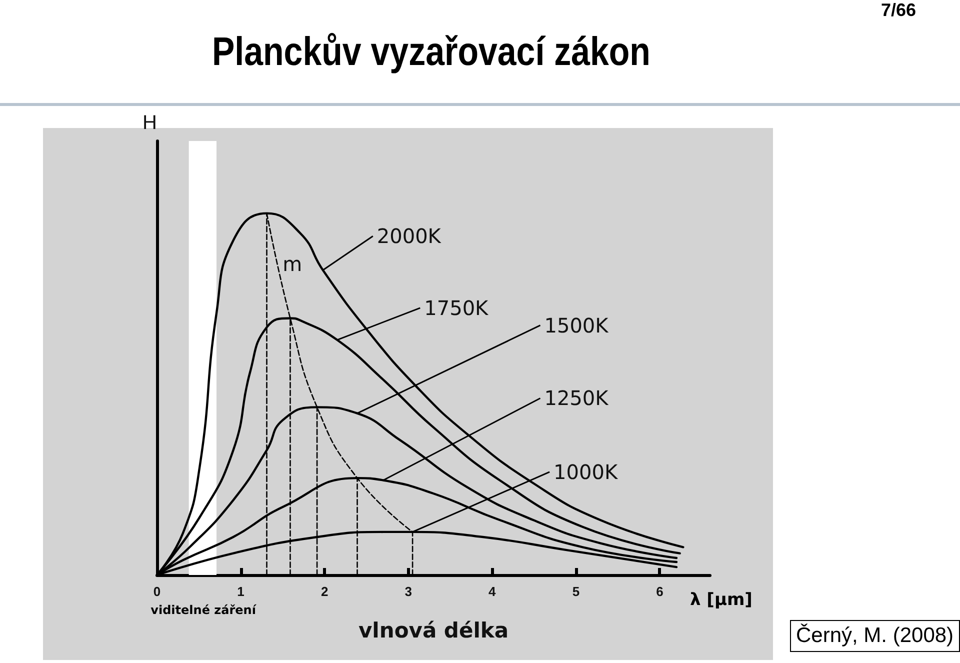  Describe the element at coordinates (492, 591) in the screenshot. I see `x-tick-label: 4` at that location.